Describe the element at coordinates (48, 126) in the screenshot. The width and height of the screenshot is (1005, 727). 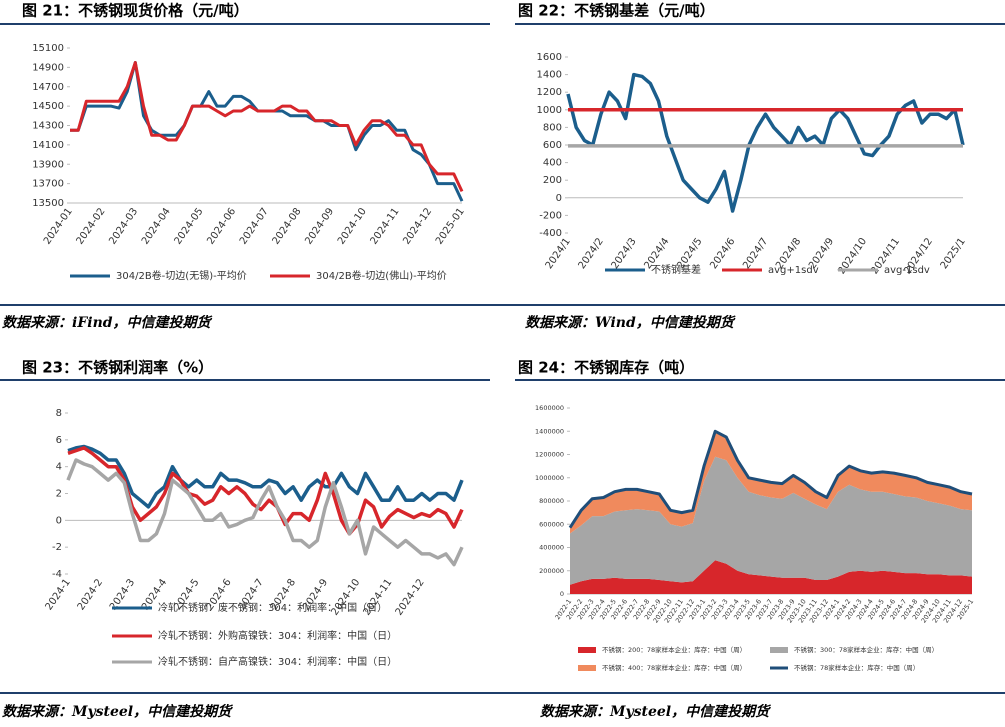
I see `y-tick-label: 14300` at that location.